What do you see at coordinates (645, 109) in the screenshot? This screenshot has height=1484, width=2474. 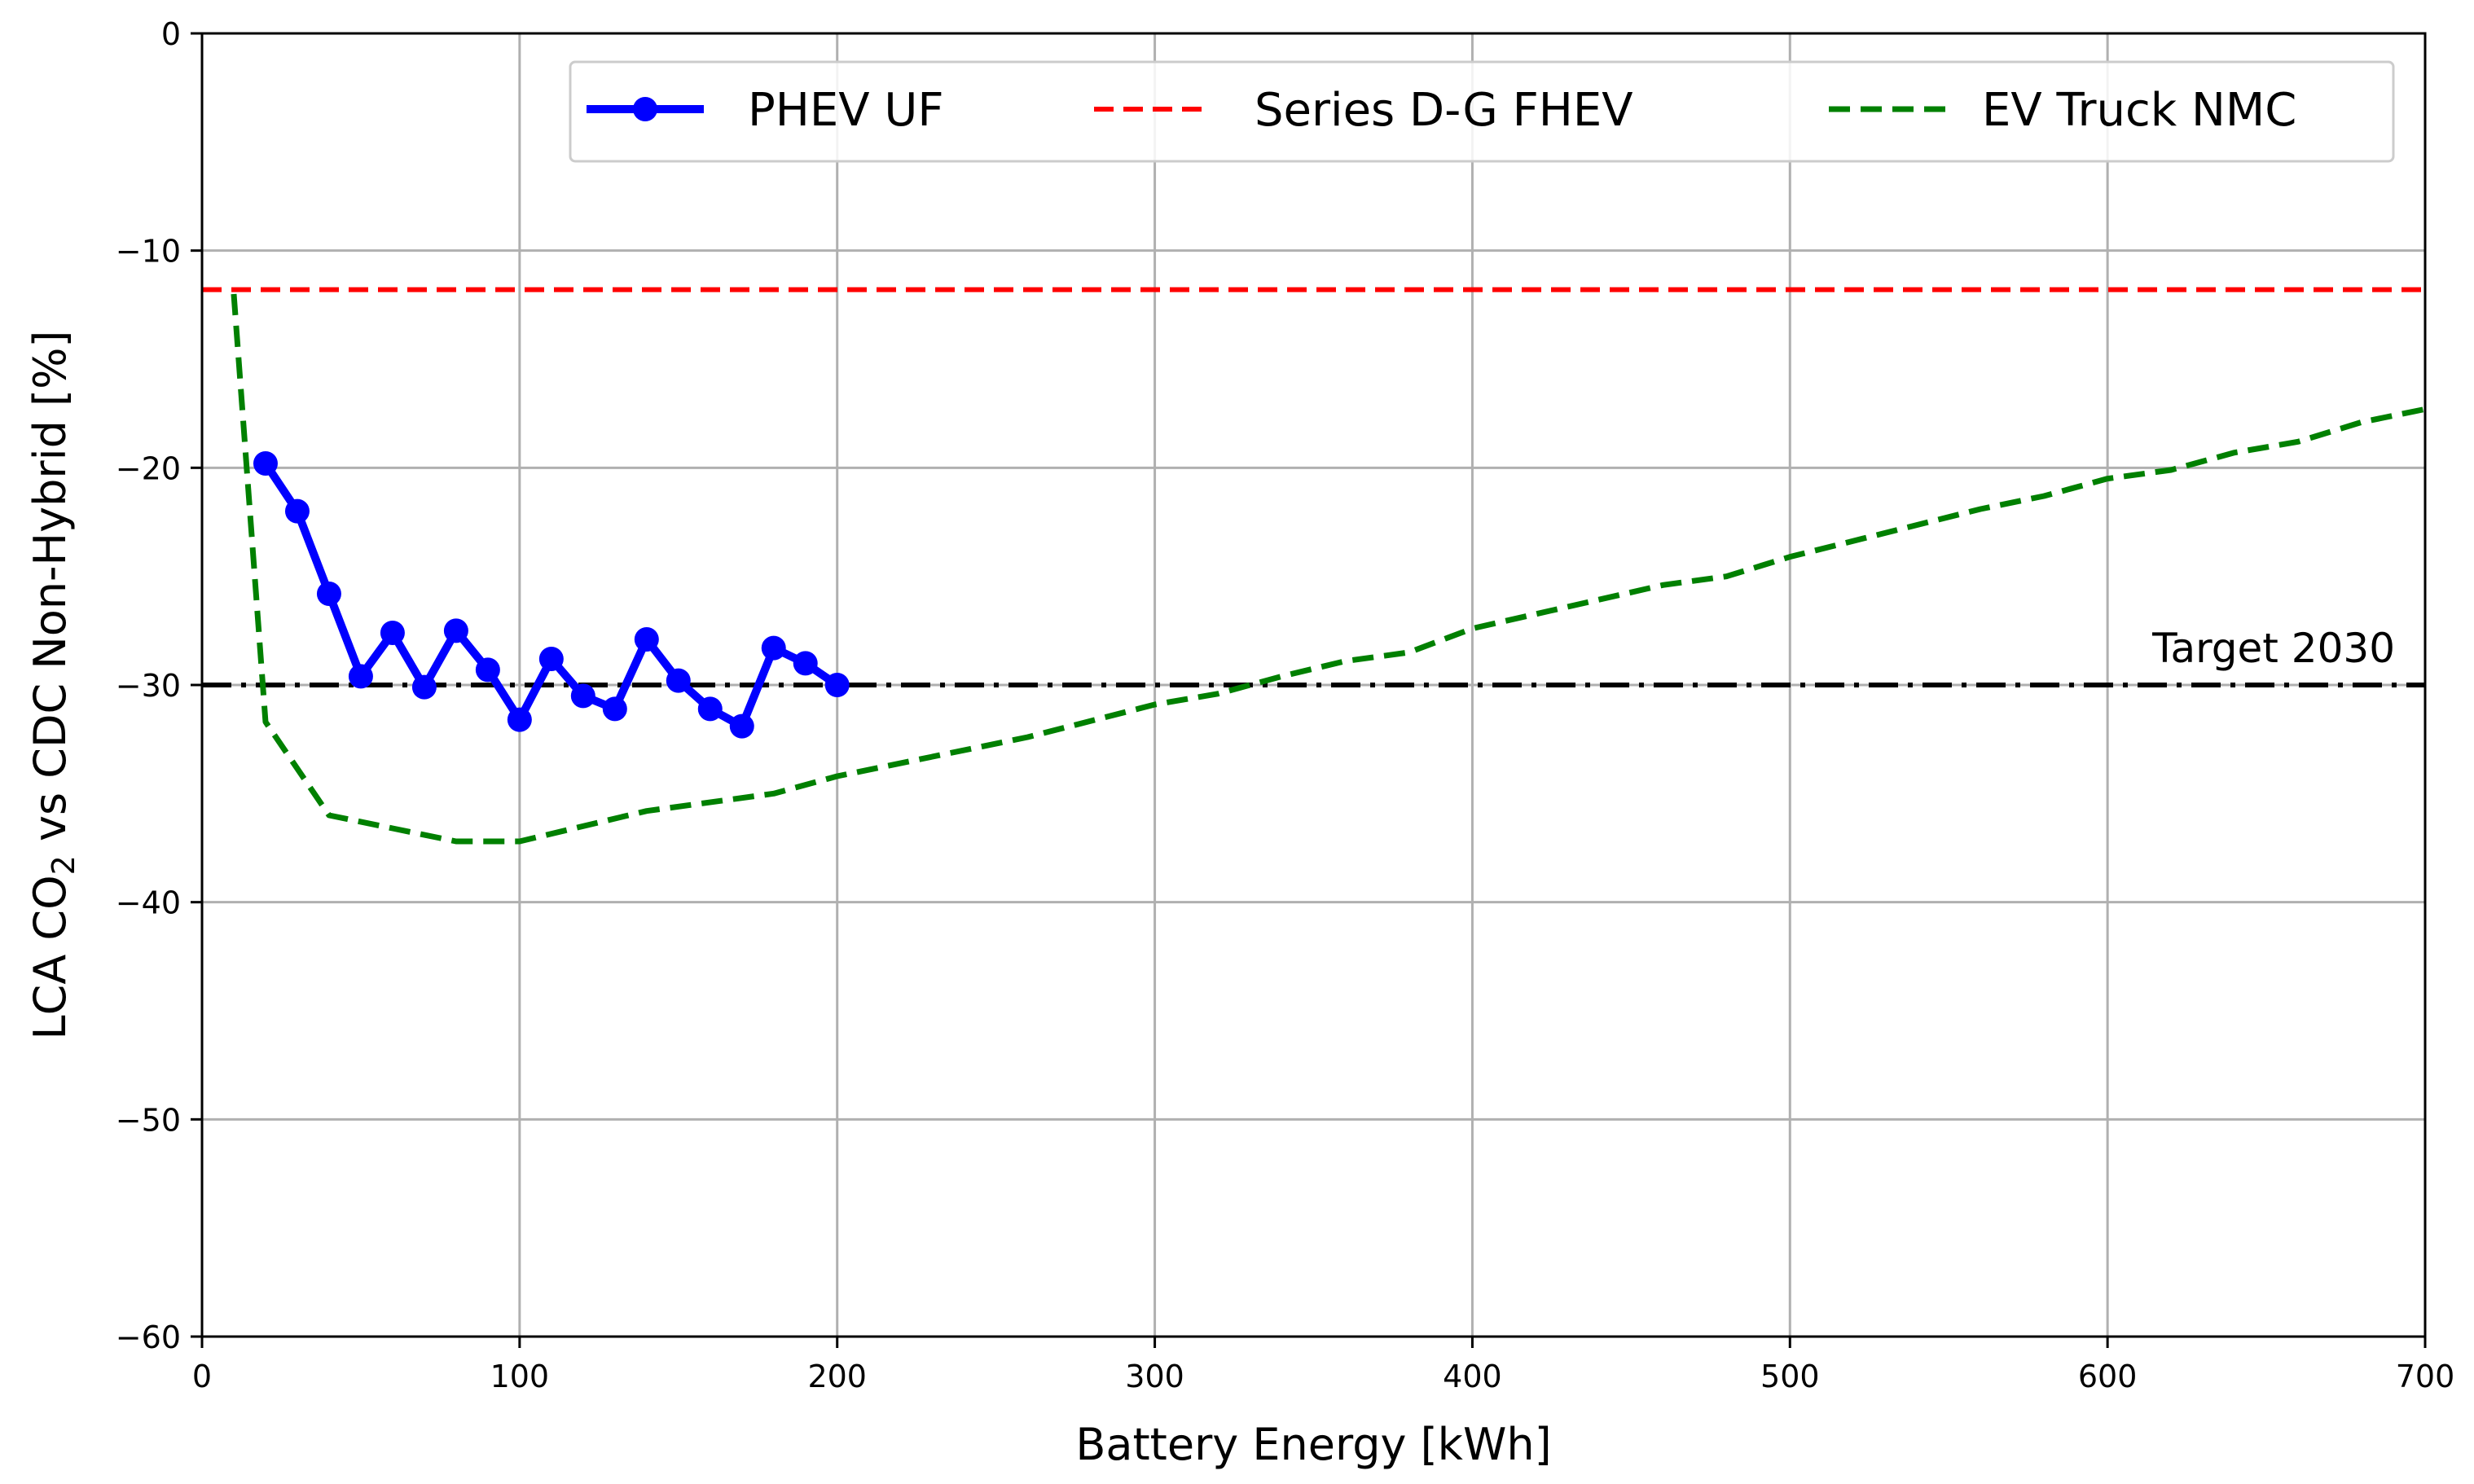 I see `legend-phev-uf-marker` at bounding box center [645, 109].